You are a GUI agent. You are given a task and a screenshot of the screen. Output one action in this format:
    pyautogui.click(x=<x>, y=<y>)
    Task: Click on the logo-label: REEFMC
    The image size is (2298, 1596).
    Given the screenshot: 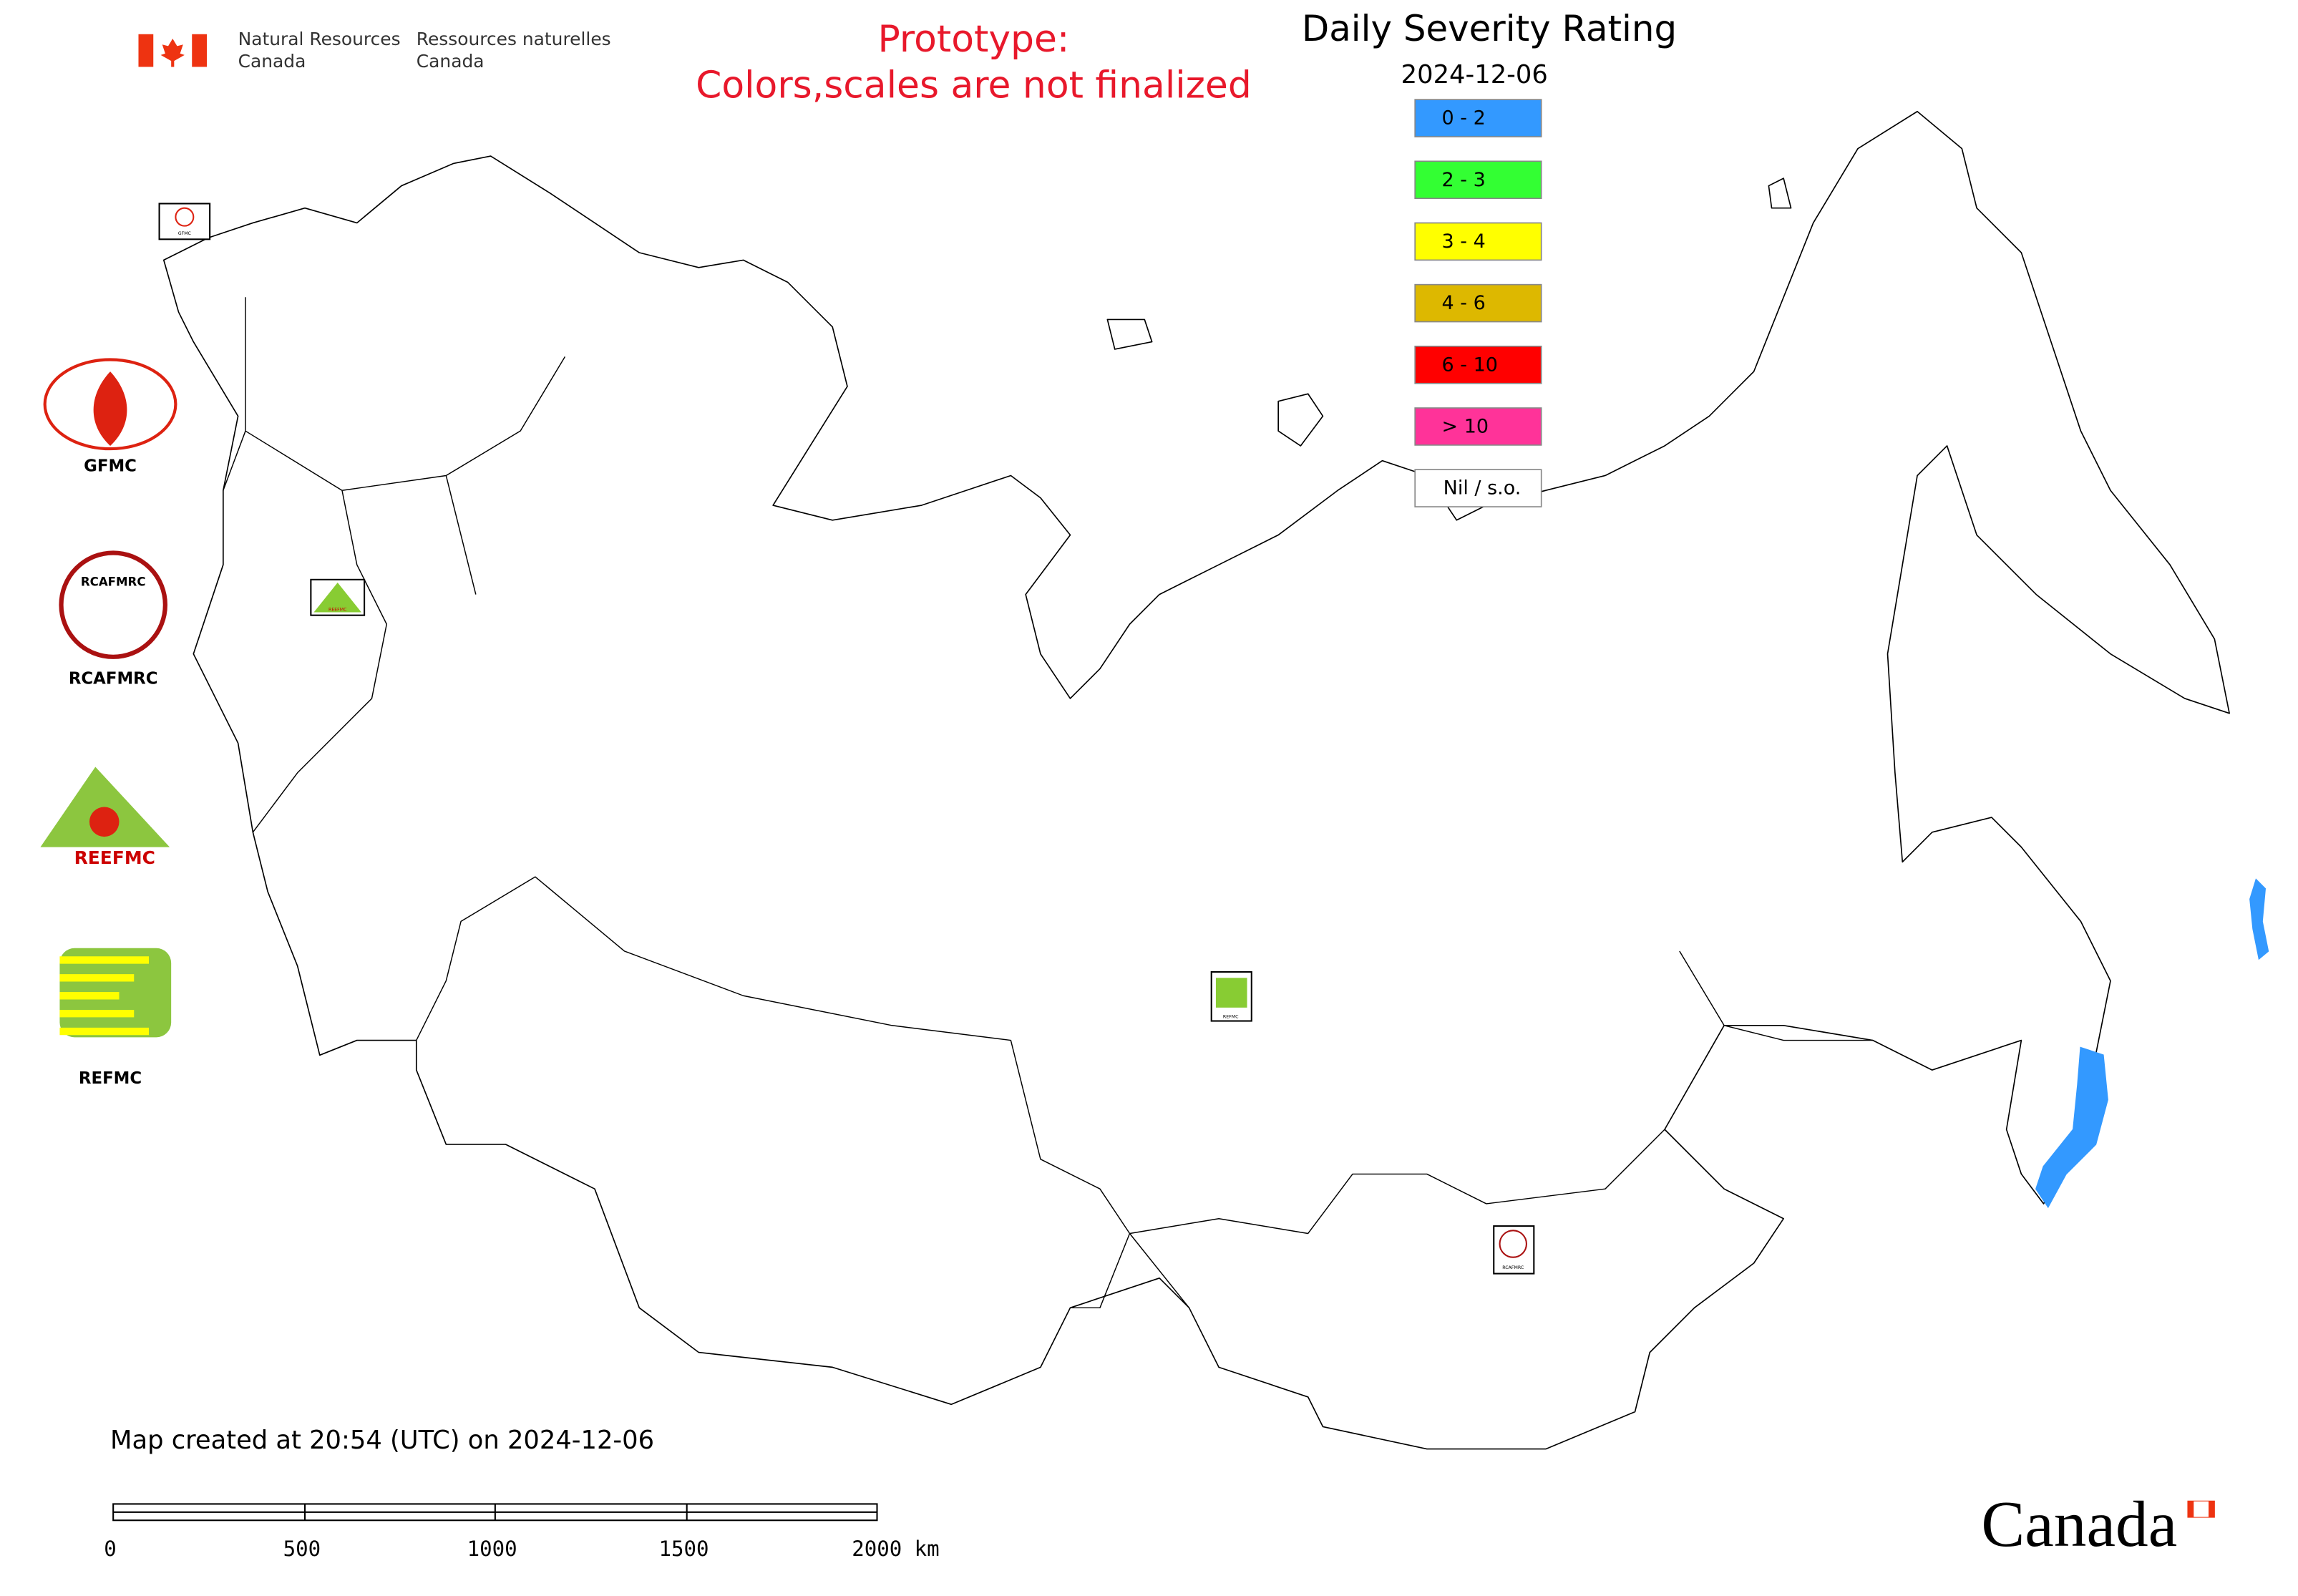 What is the action you would take?
    pyautogui.click(x=115, y=857)
    